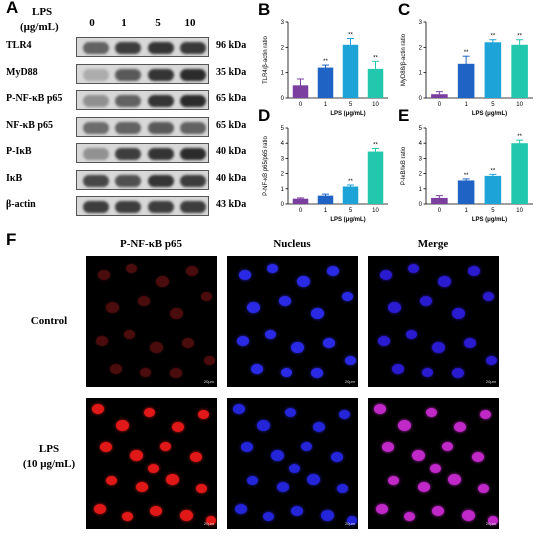  I want to click on image-lps-nucleus: 20μm, so click(292, 463).